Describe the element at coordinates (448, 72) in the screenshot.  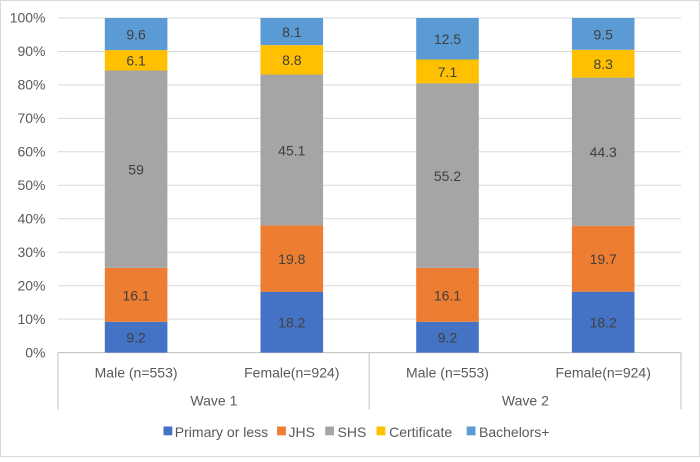
I see `svg-text: 7.1` at that location.